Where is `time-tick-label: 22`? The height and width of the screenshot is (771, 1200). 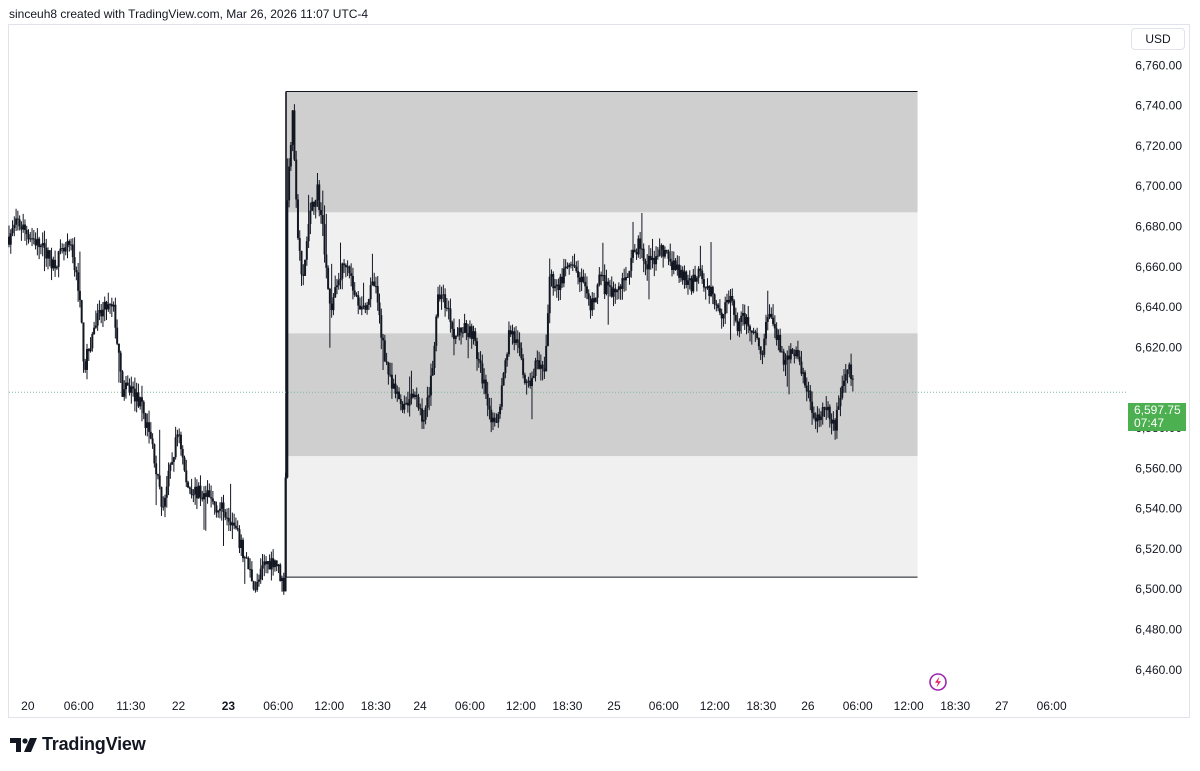
time-tick-label: 22 is located at coordinates (179, 706).